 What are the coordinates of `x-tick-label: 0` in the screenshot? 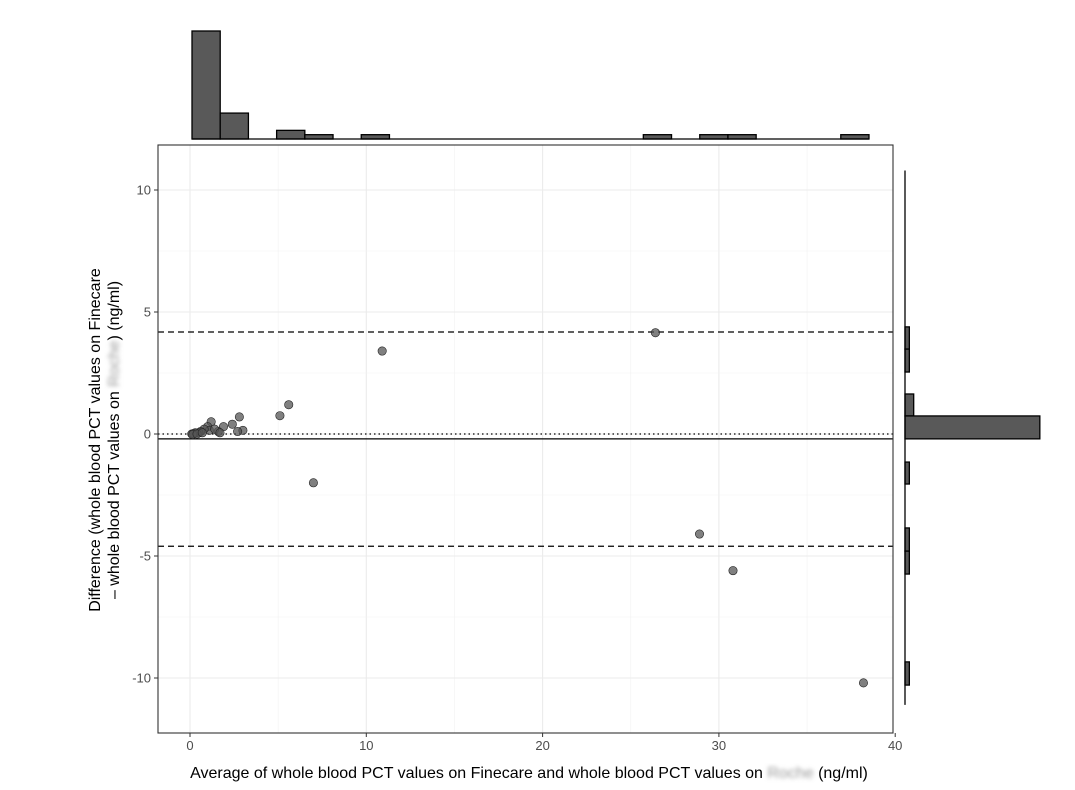 It's located at (189, 745).